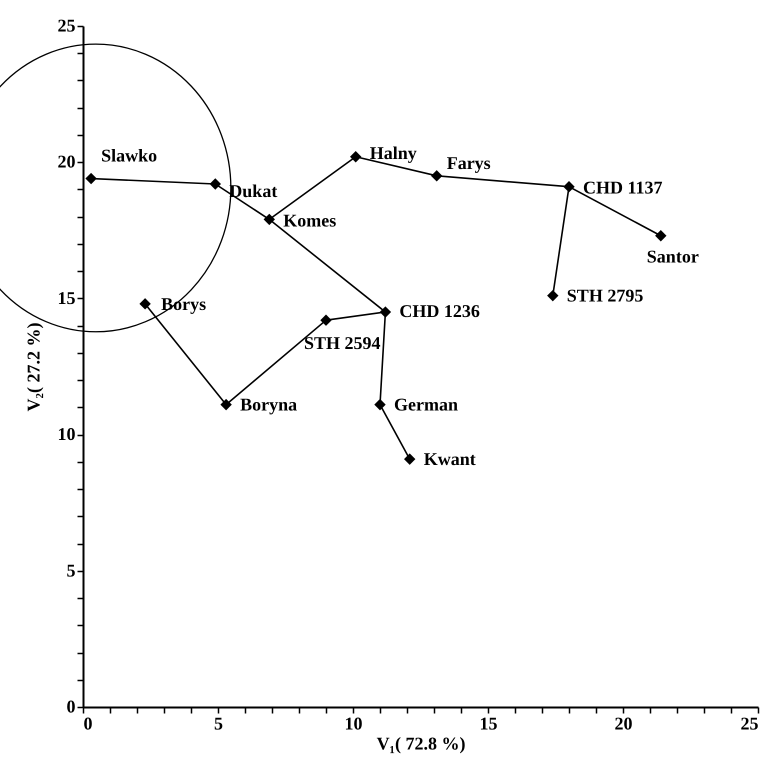 The image size is (768, 784). I want to click on annotation: Slawko, so click(129, 156).